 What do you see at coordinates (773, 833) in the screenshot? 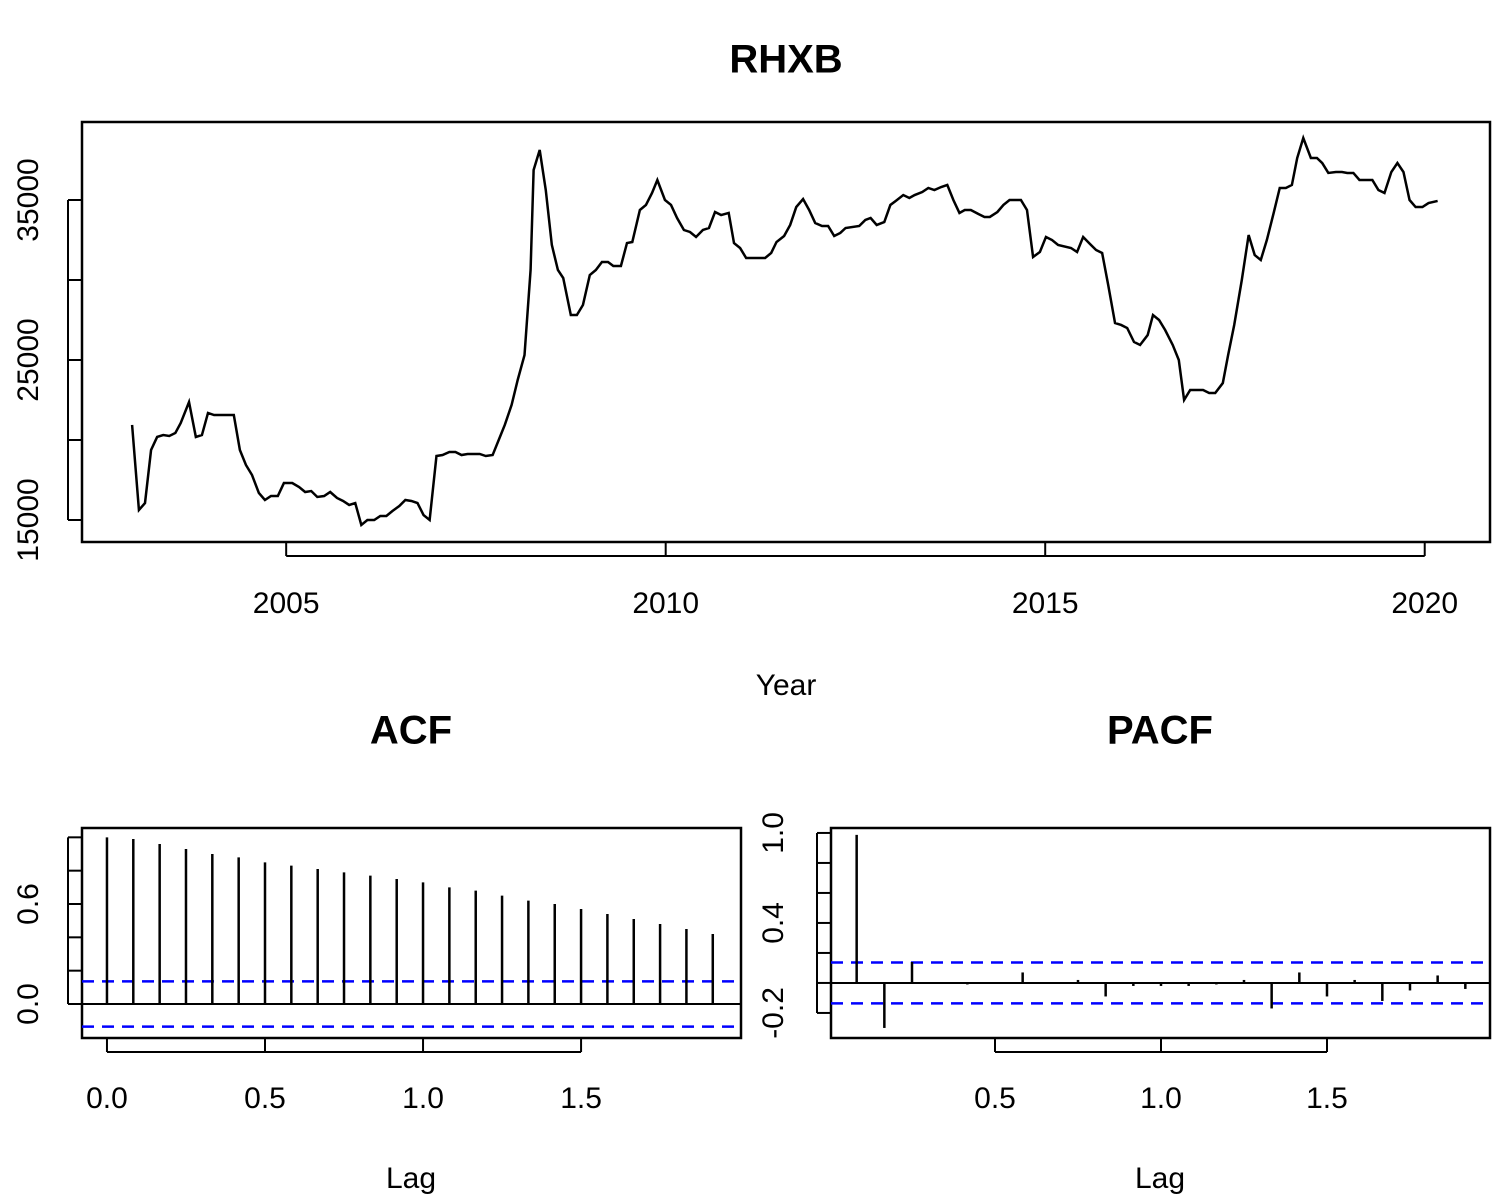
I see `y-tick-label: 1.0` at bounding box center [773, 833].